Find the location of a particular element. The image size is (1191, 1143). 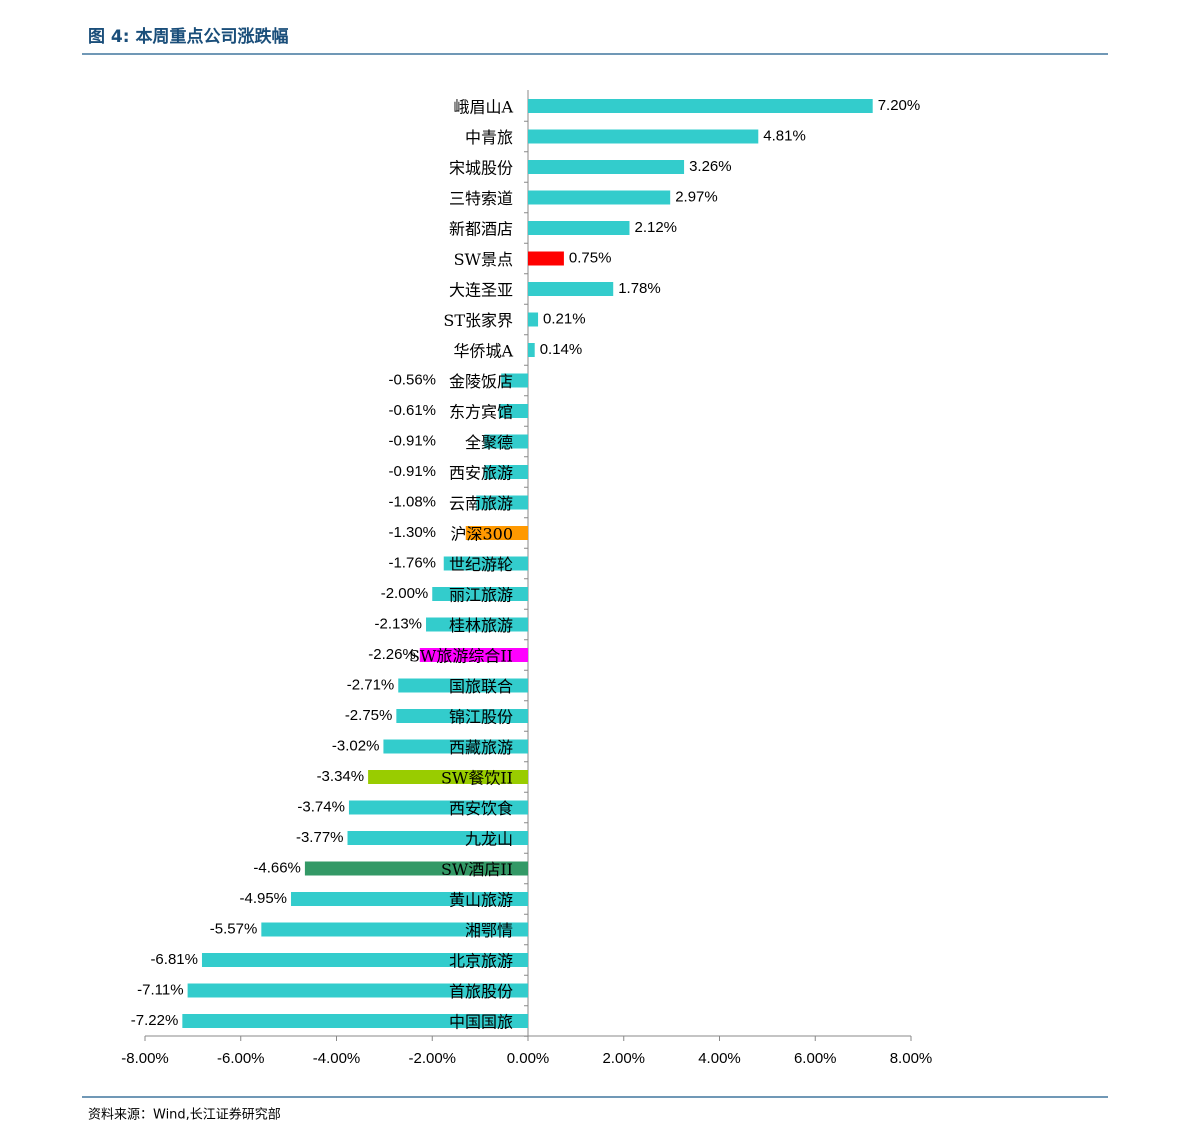

category-label: 云南旅游 is located at coordinates (481, 503).